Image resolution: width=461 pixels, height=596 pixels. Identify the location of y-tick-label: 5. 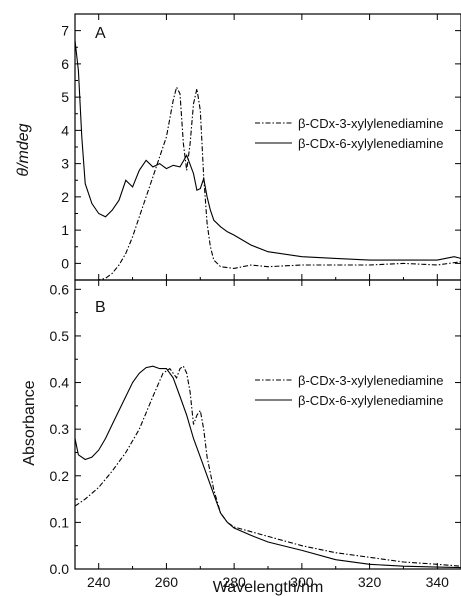
(65, 97).